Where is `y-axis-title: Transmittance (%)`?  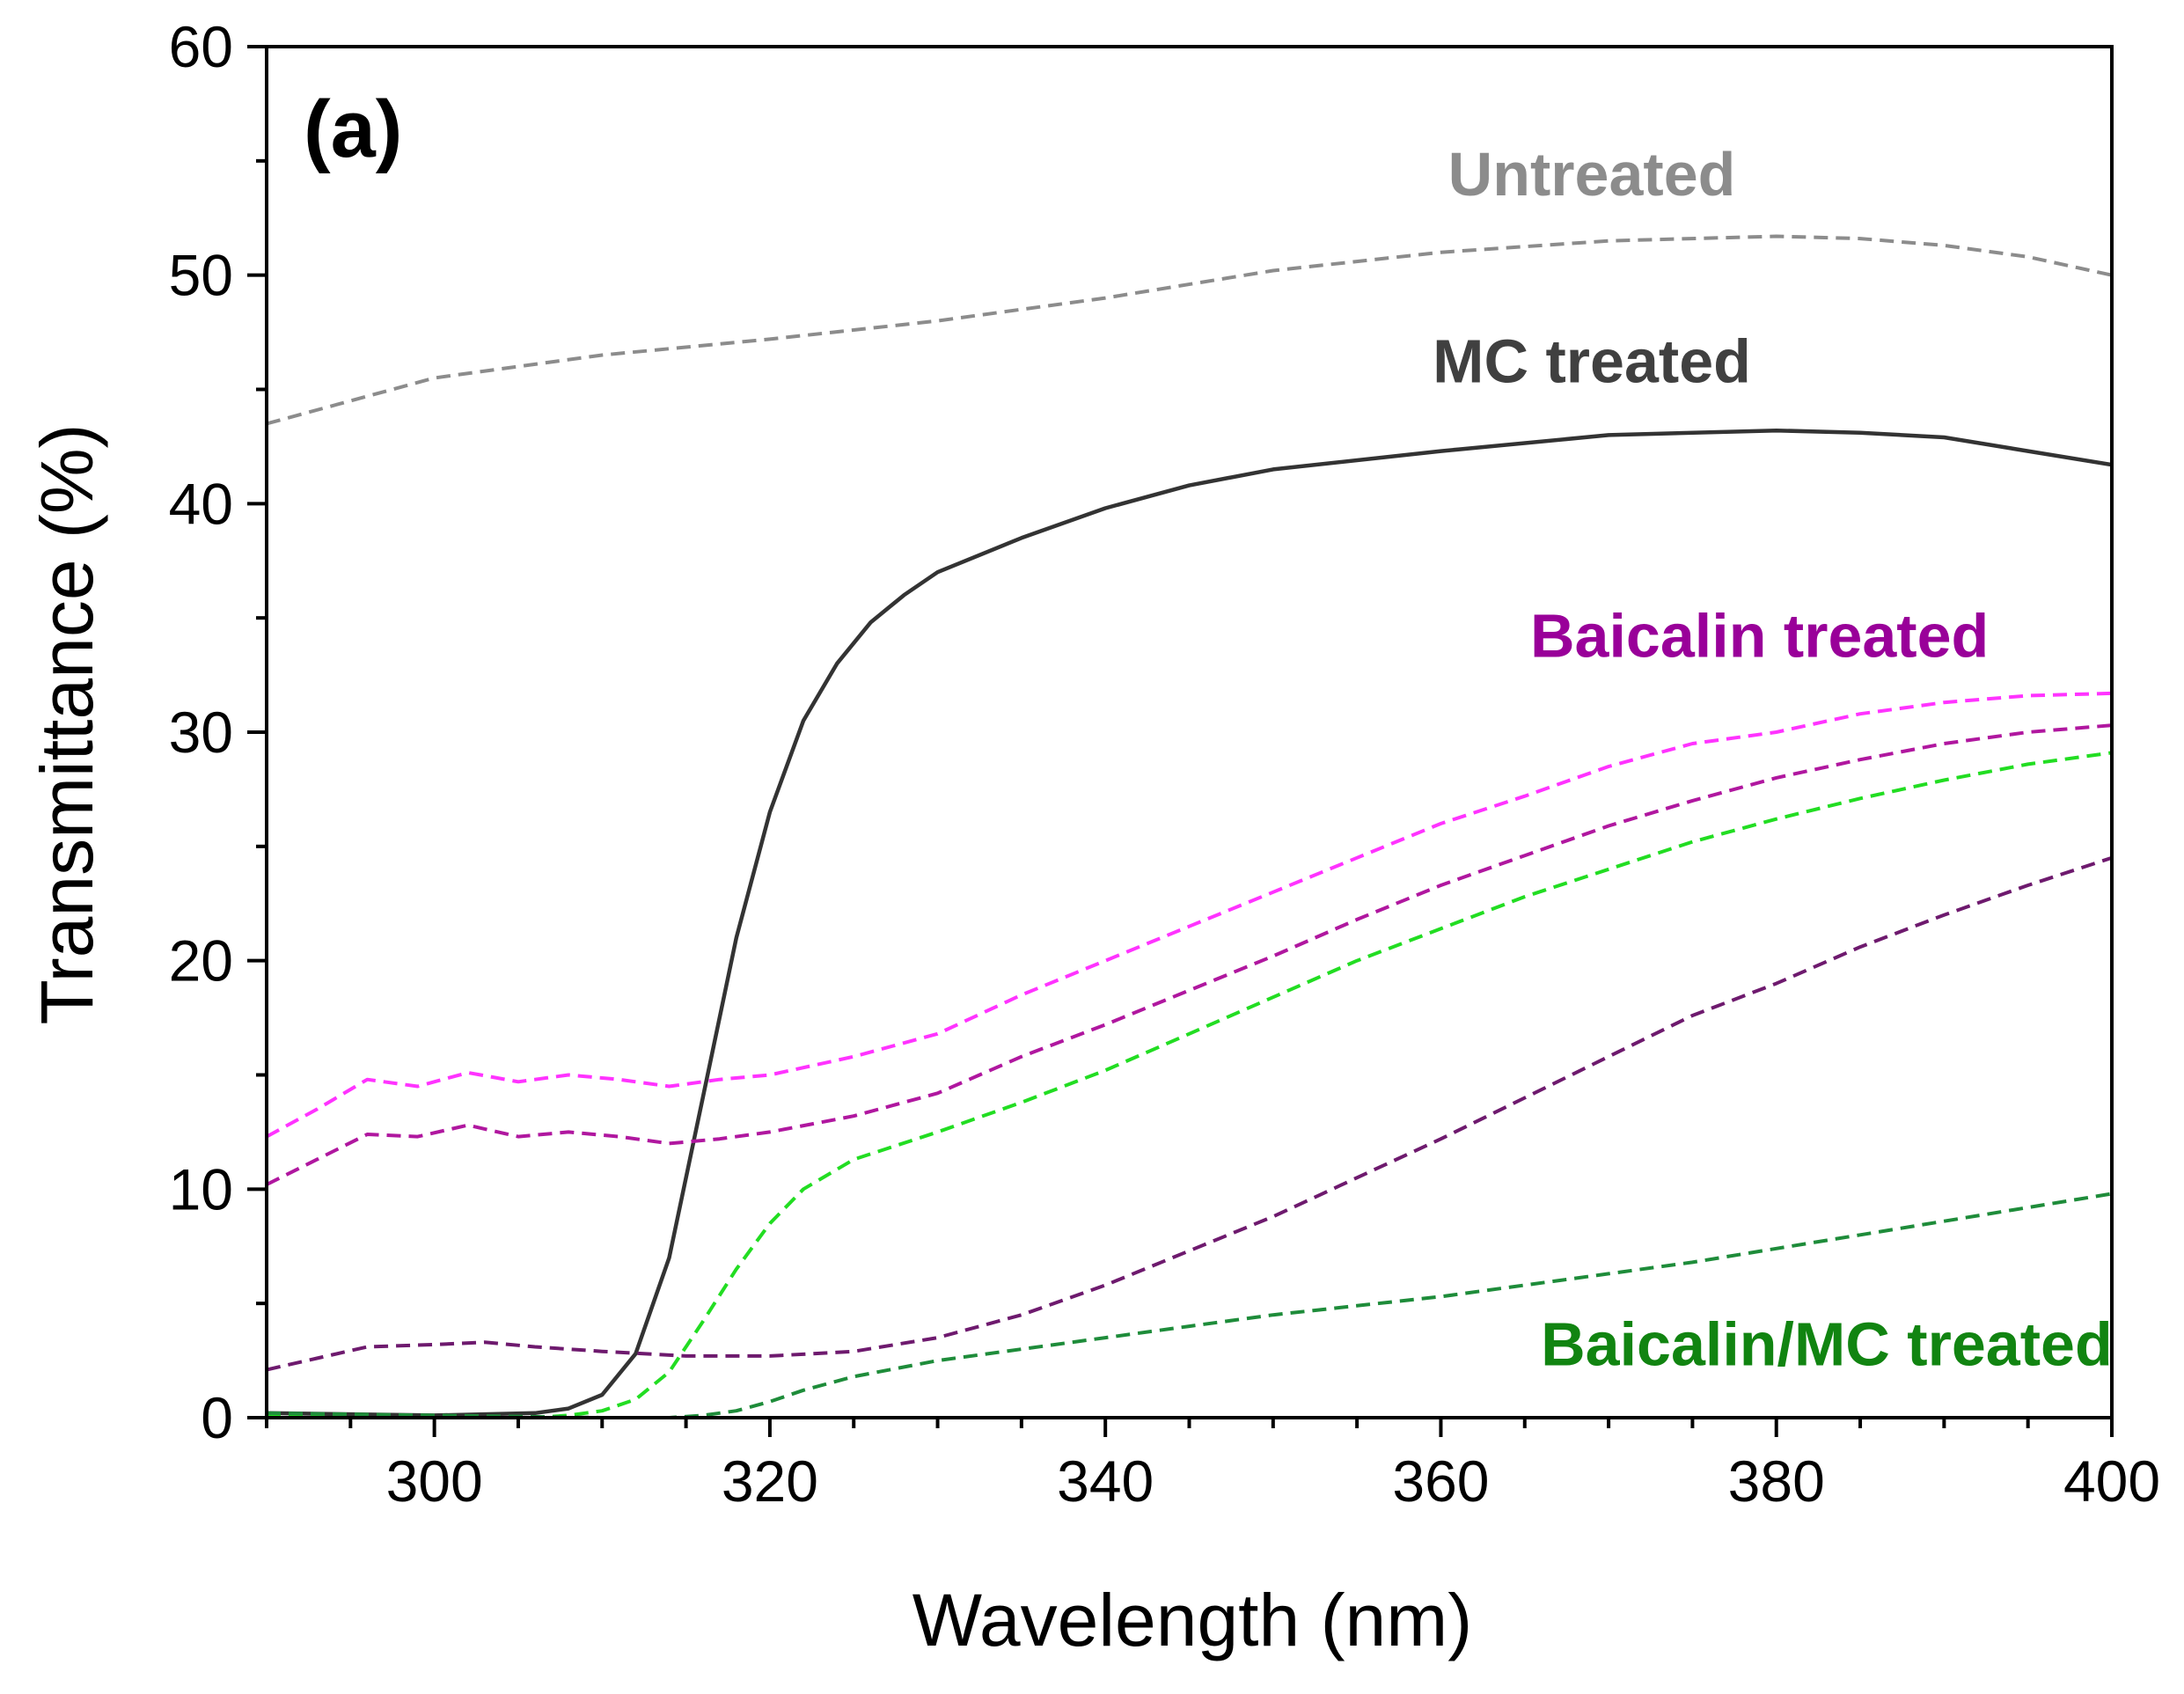
y-axis-title: Transmittance (%) is located at coordinates (67, 724).